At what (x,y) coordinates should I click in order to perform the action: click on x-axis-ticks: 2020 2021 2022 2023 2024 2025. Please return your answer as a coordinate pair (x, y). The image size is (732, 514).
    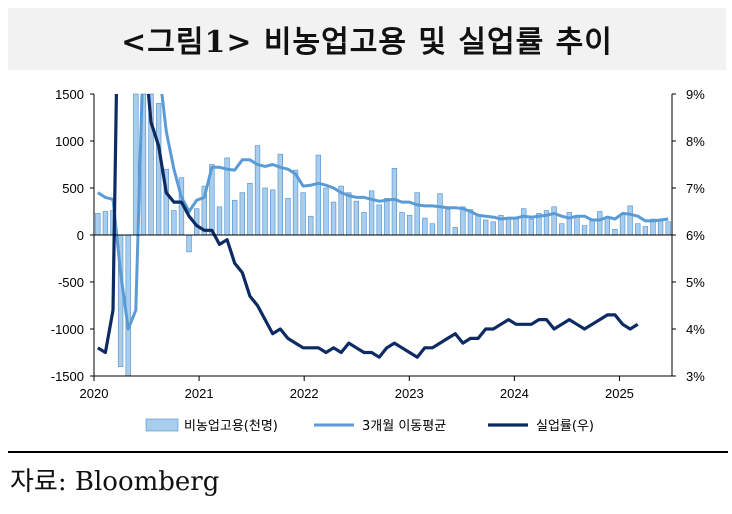
    Looking at the image, I should click on (357, 388).